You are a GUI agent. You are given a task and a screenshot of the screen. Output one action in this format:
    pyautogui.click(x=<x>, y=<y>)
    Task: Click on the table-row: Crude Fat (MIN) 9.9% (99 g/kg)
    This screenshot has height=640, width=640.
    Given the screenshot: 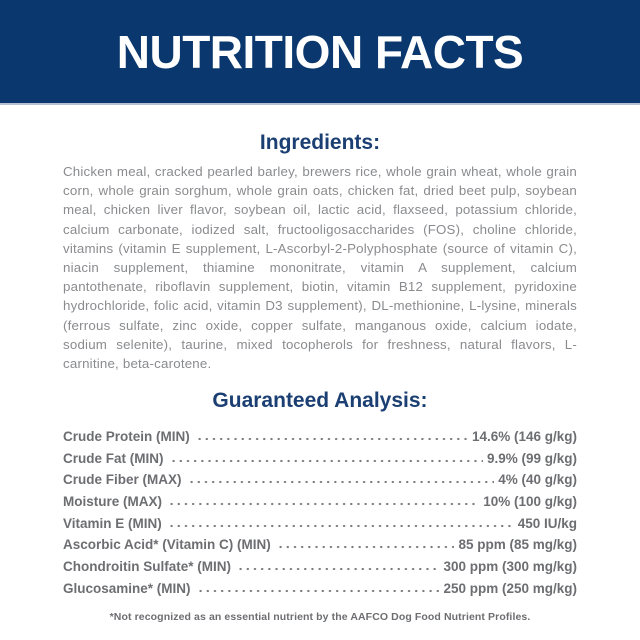 What is the action you would take?
    pyautogui.click(x=320, y=455)
    